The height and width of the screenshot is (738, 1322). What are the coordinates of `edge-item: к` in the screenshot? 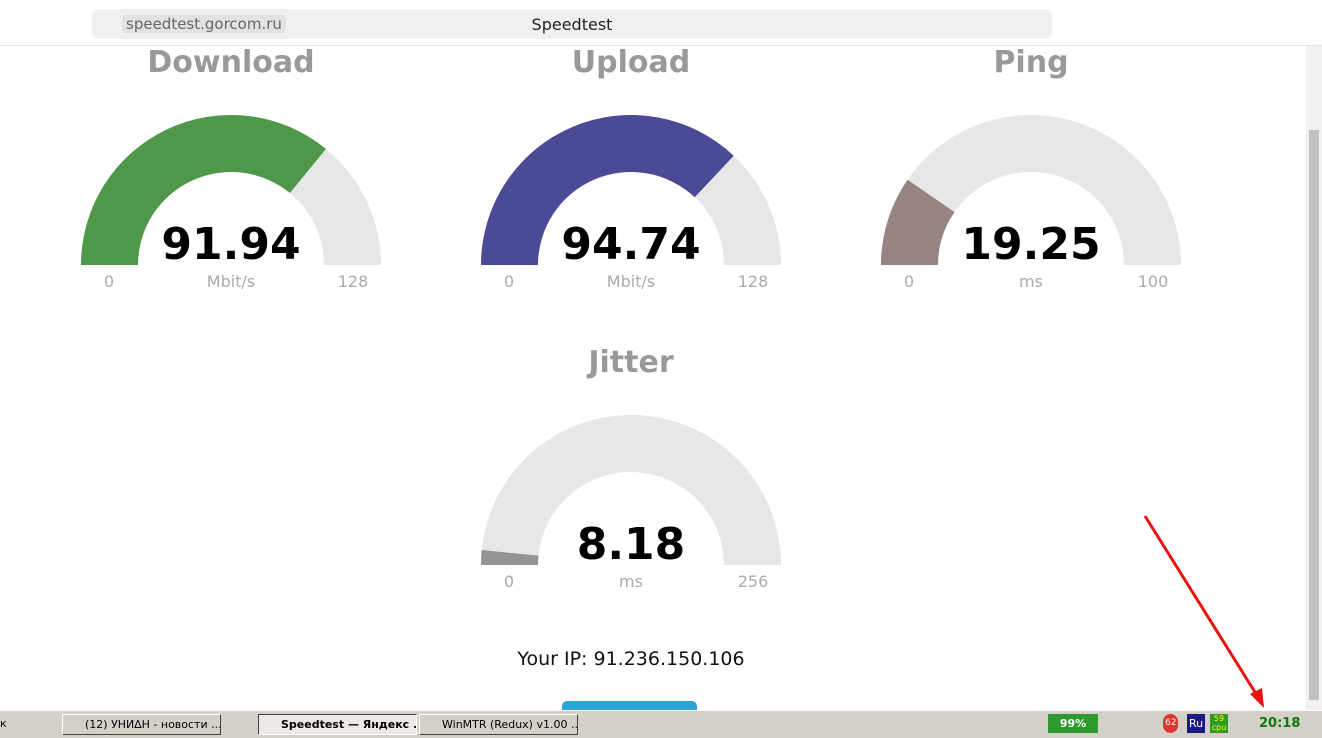 It's located at (3, 723).